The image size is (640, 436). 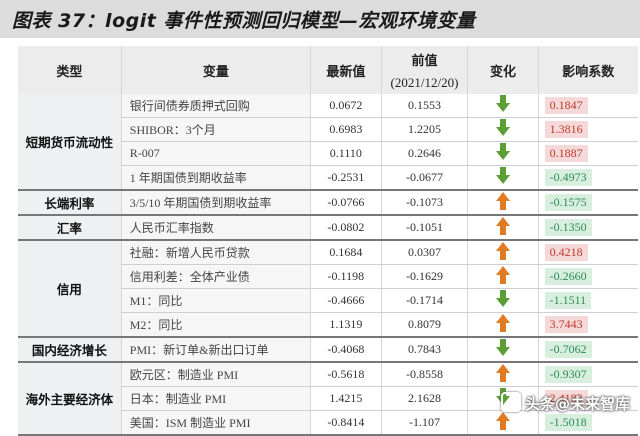 I want to click on group-label: 短期货币流动性, so click(x=70, y=142).